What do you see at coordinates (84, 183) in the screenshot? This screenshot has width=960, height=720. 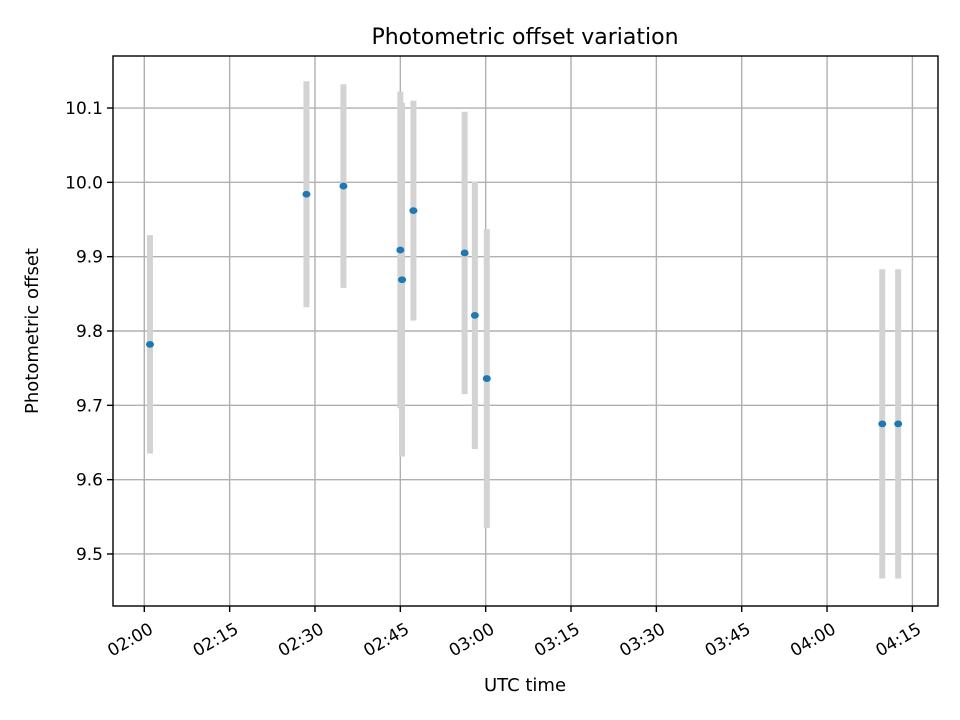 I see `y-tick-label: 10.0` at bounding box center [84, 183].